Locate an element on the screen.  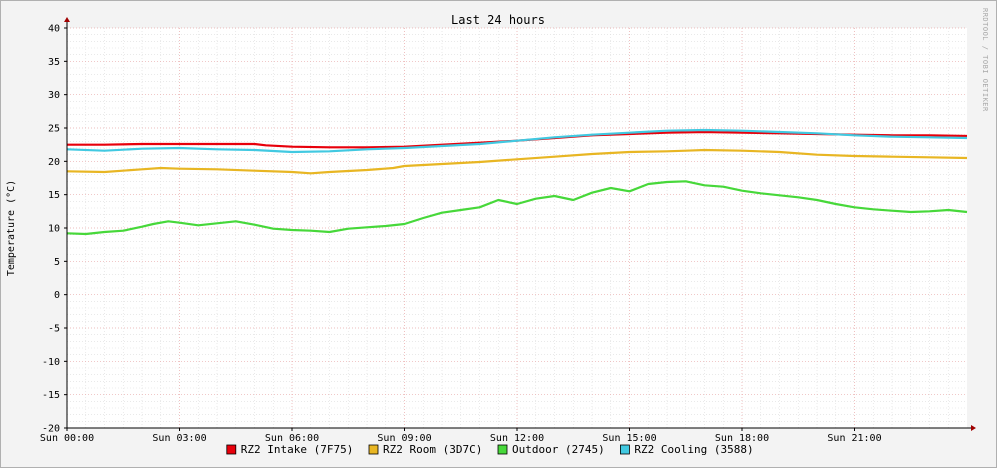
x-tick-label: Sun 06:00 is located at coordinates (292, 438).